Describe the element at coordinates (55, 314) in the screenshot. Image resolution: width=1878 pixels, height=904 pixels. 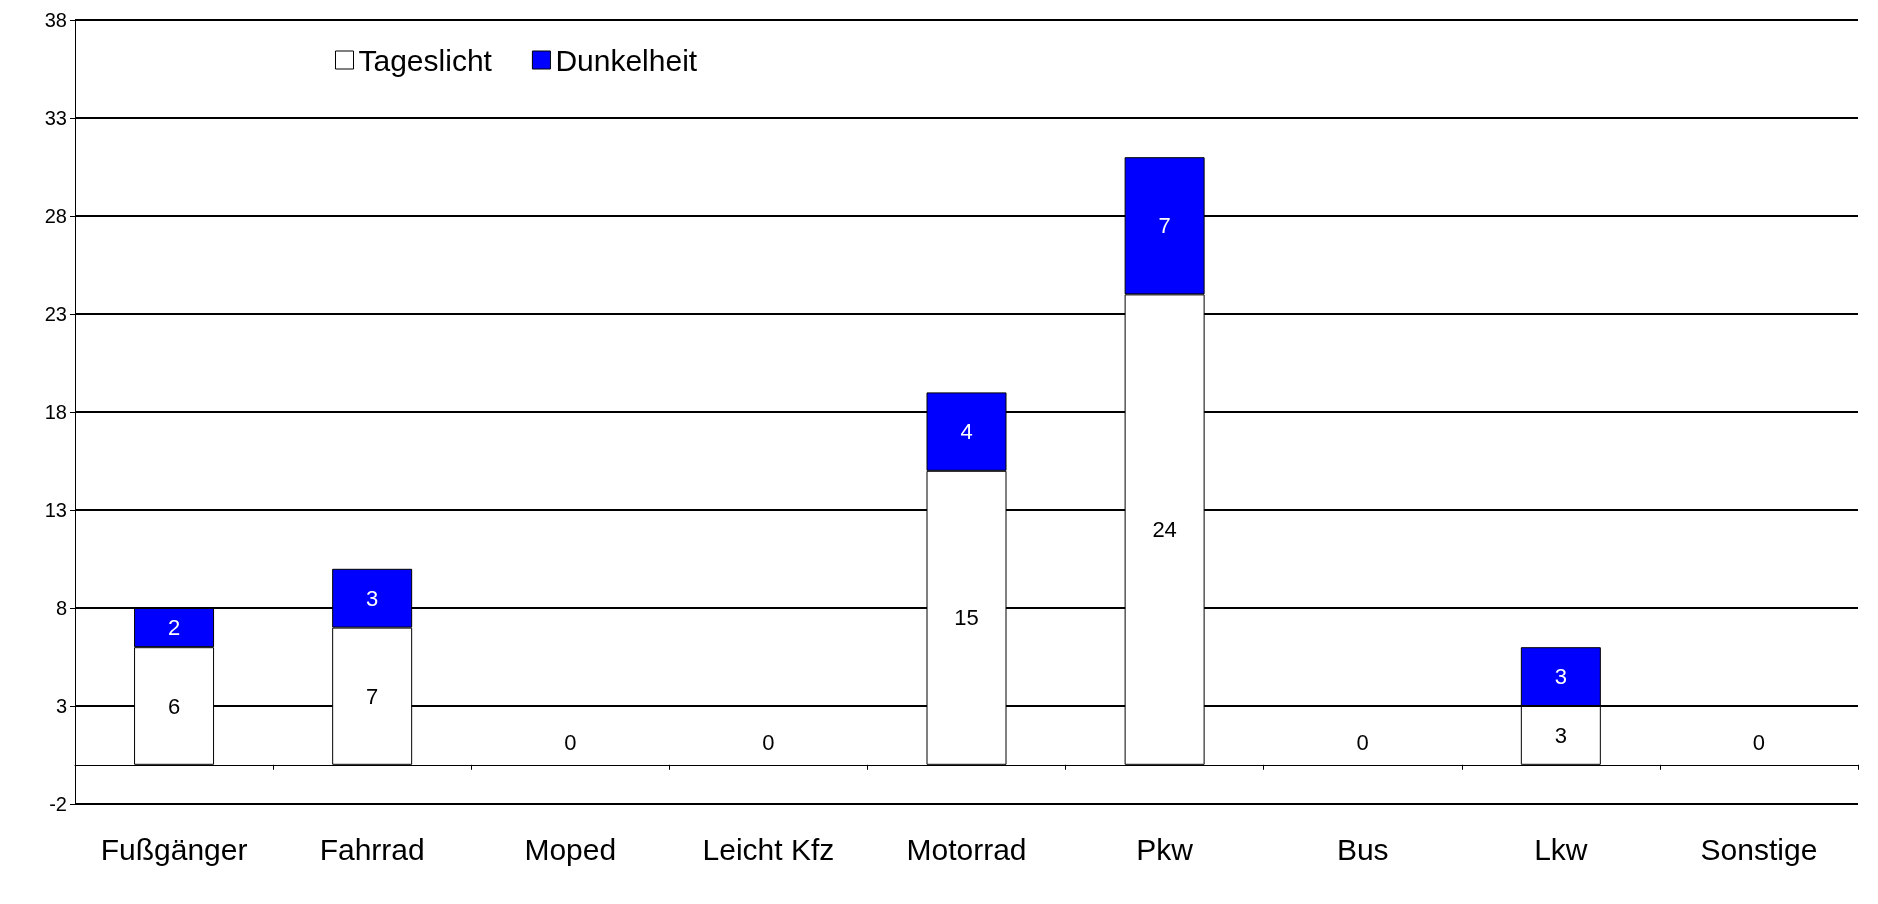
I see `y-tick-label: 23` at that location.